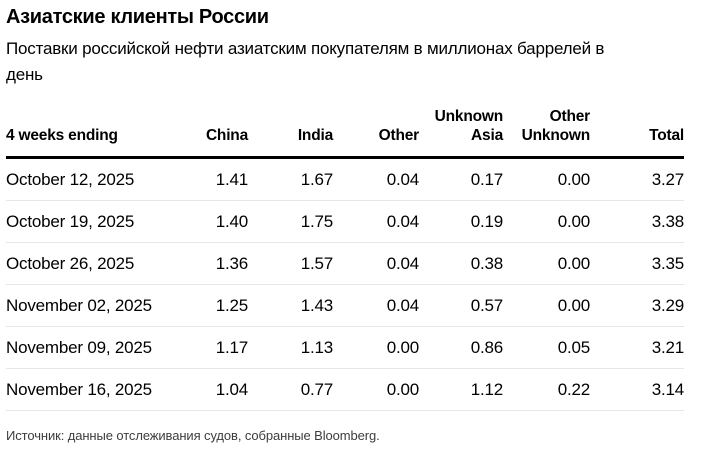 Image resolution: width=704 pixels, height=463 pixels. I want to click on cell-value: 1.13, so click(316, 347).